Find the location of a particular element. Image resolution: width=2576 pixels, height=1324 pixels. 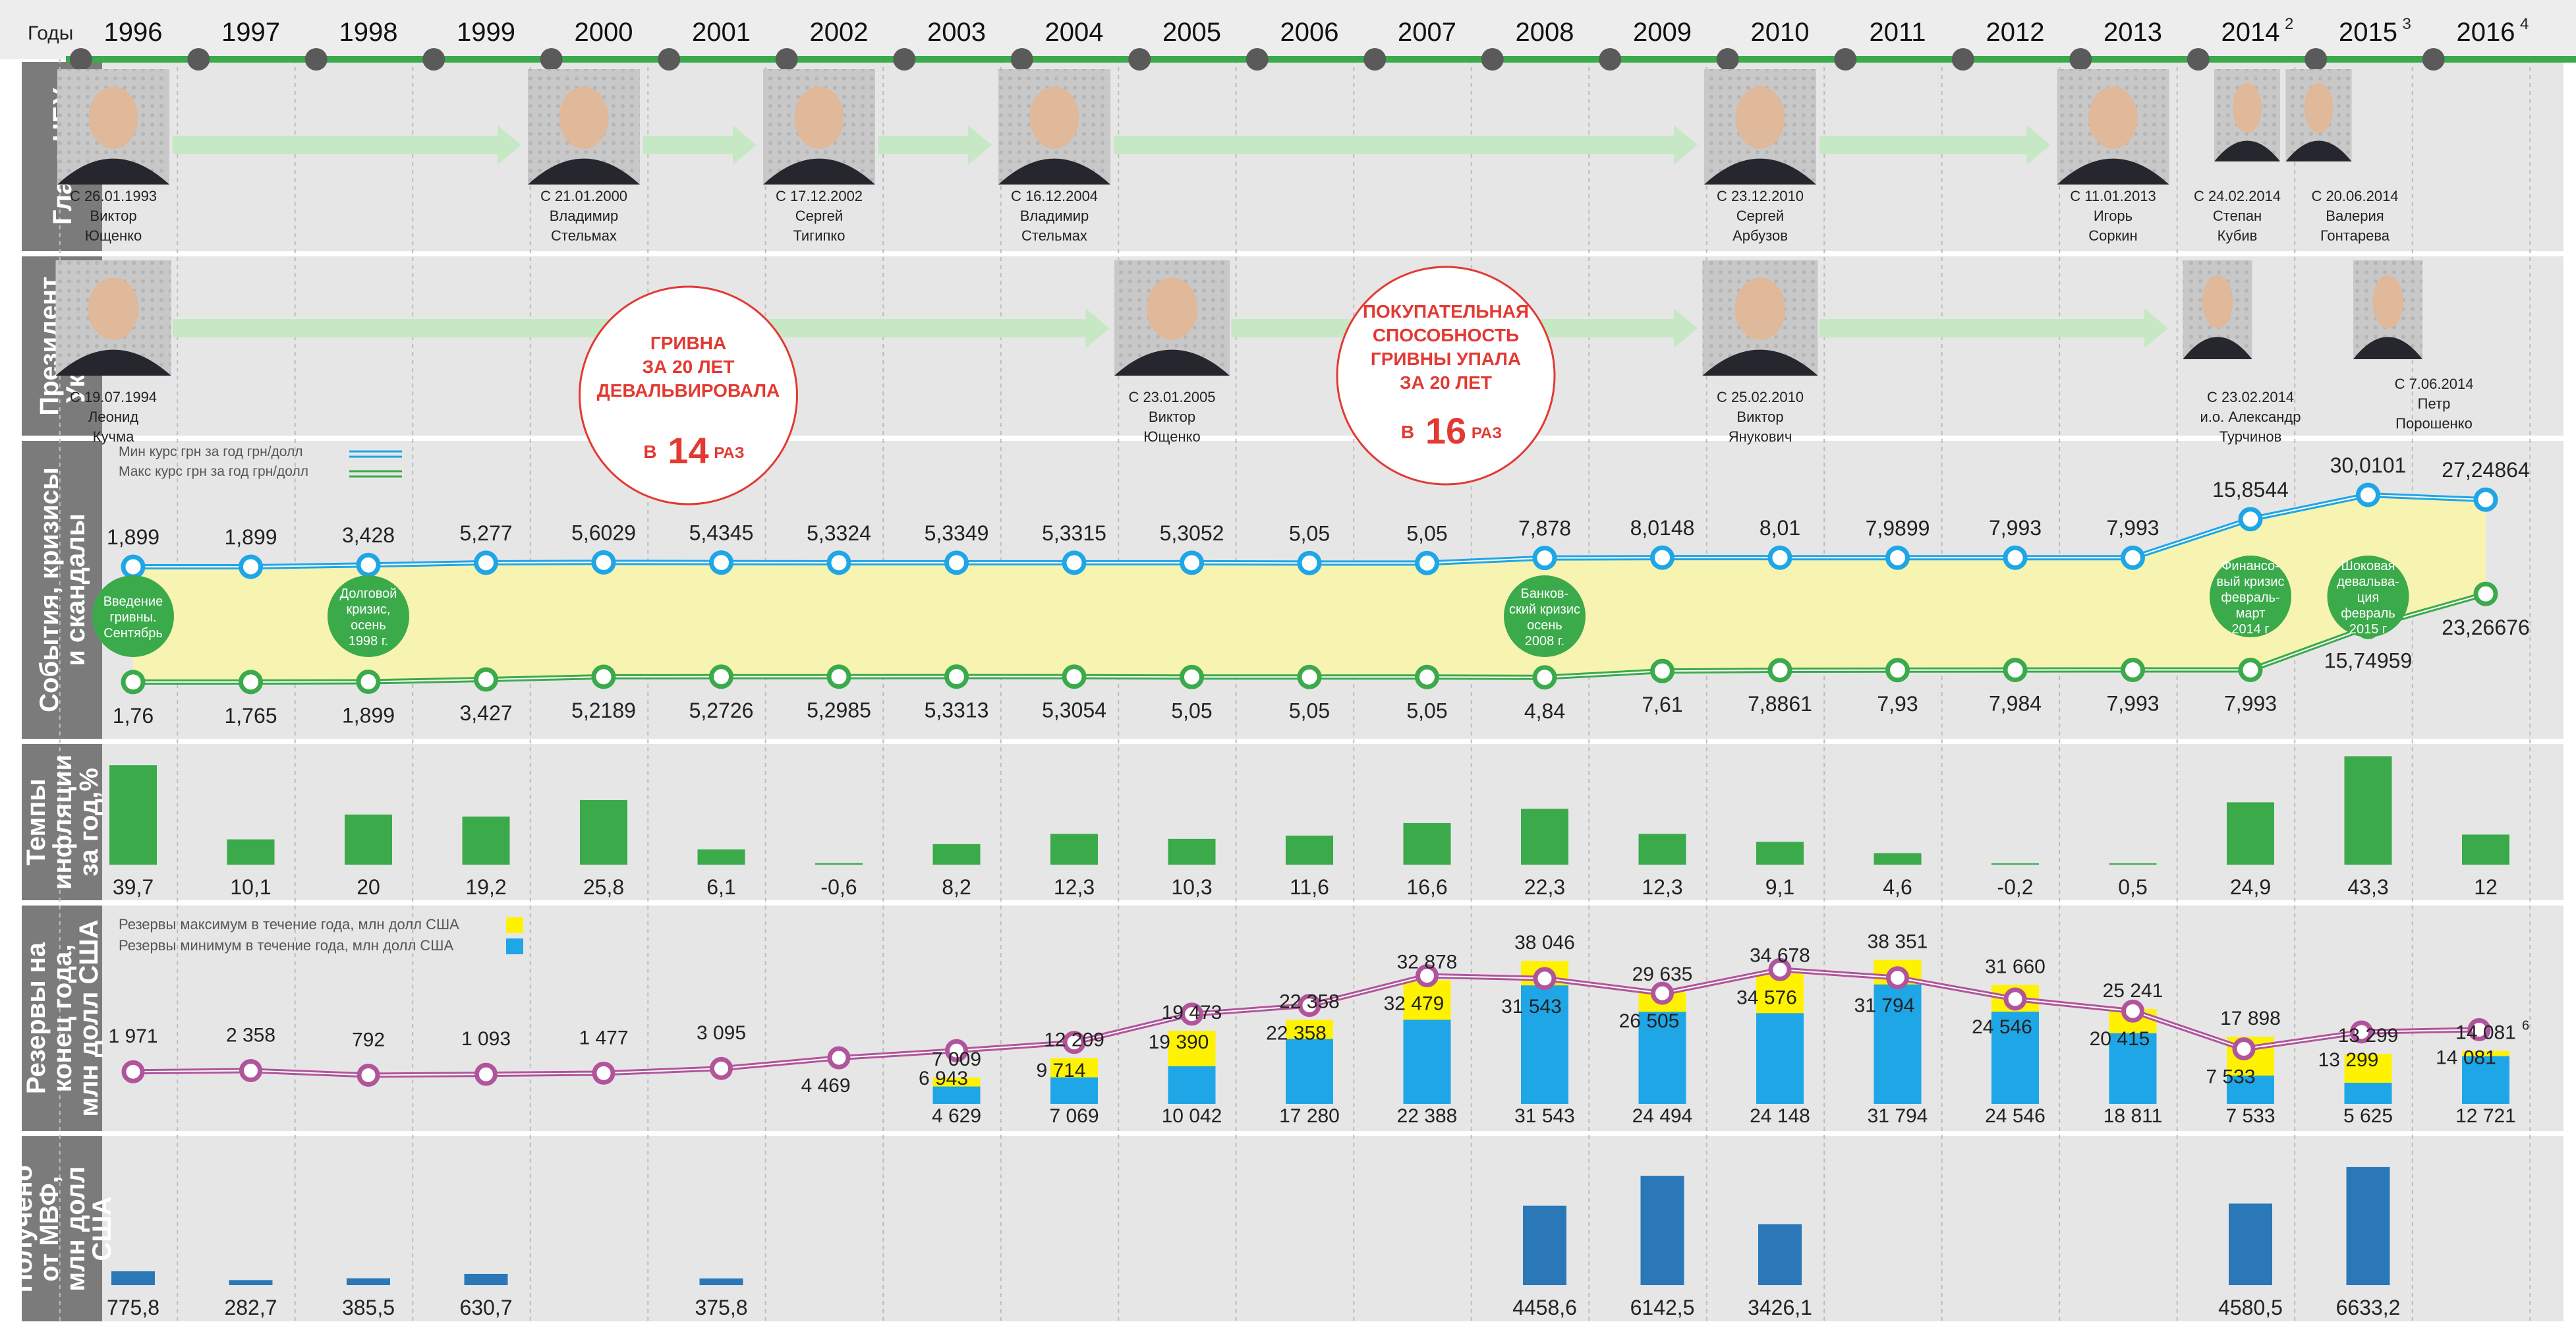

data-label-reserves: 20 415 is located at coordinates (2120, 1039).